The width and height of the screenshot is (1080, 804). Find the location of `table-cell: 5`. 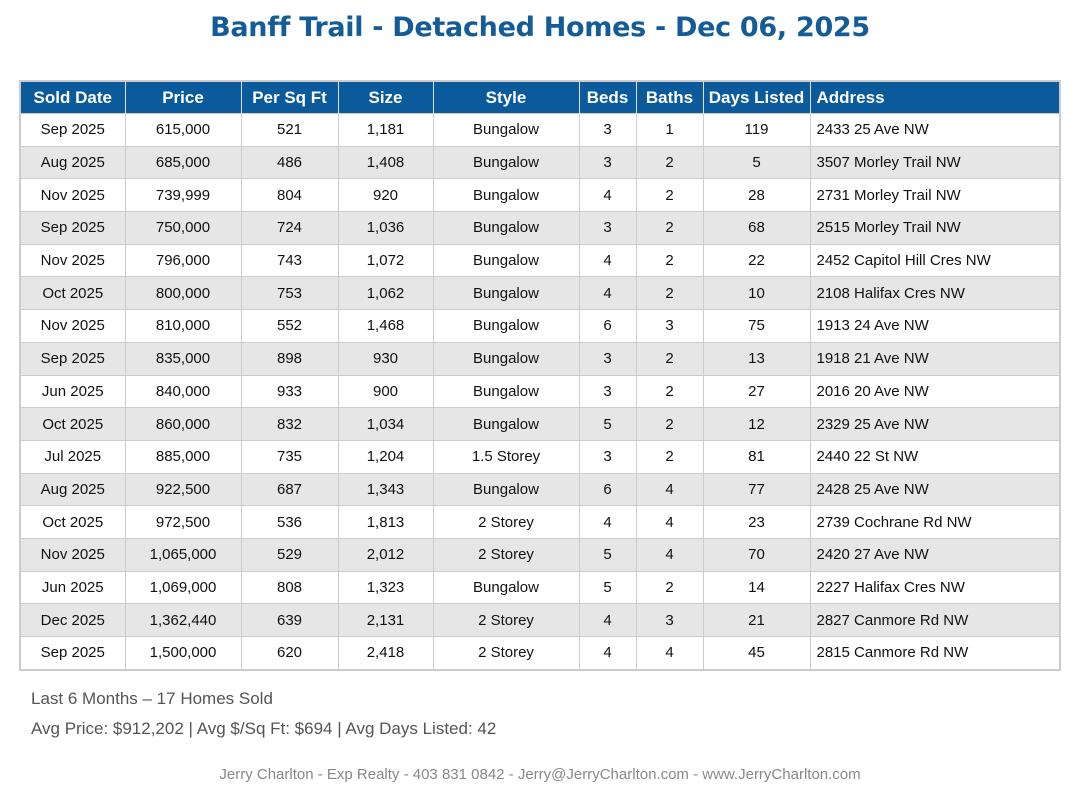

table-cell: 5 is located at coordinates (607, 424).